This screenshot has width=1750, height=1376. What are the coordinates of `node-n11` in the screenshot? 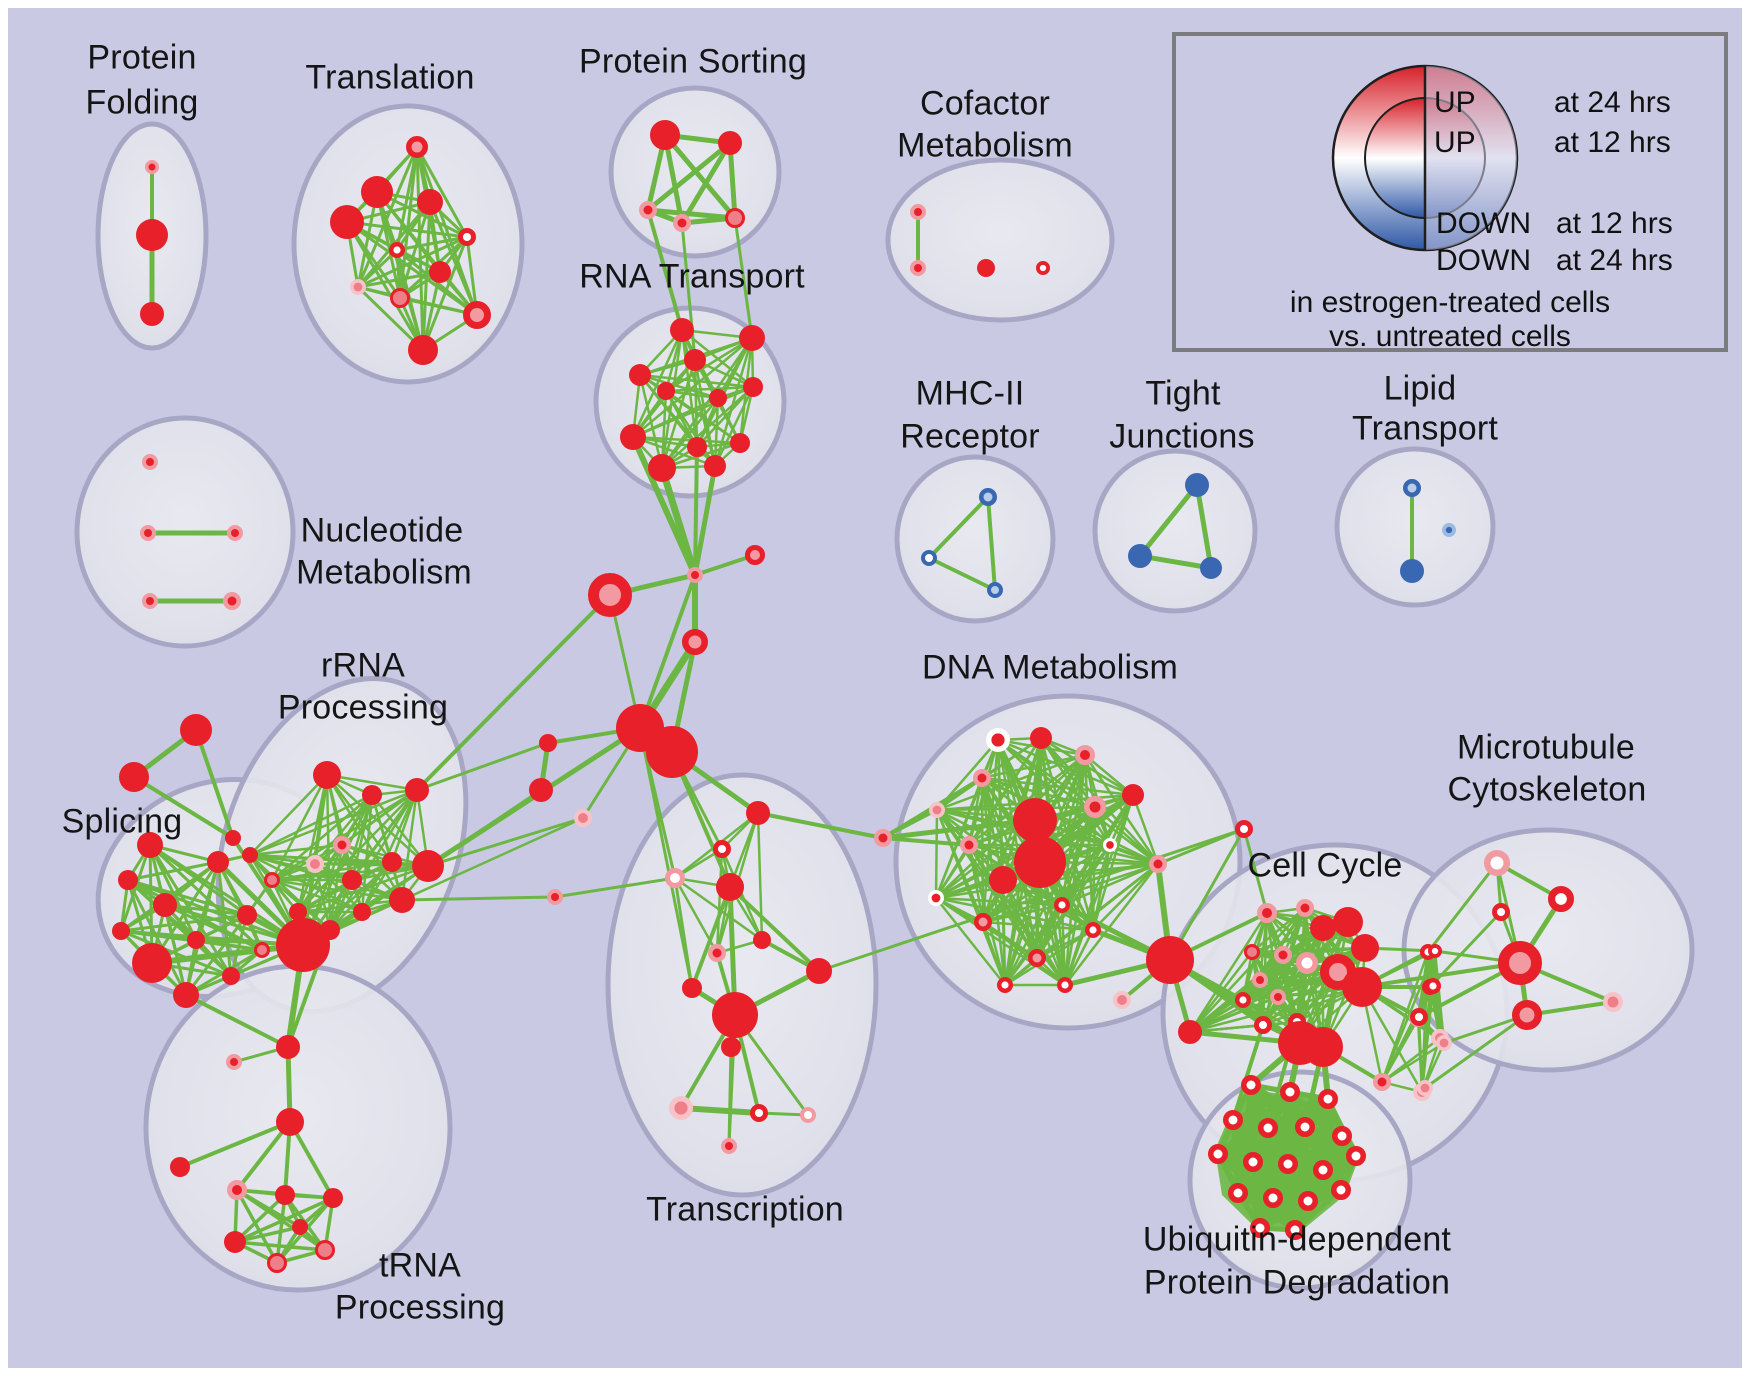 It's located at (715, 466).